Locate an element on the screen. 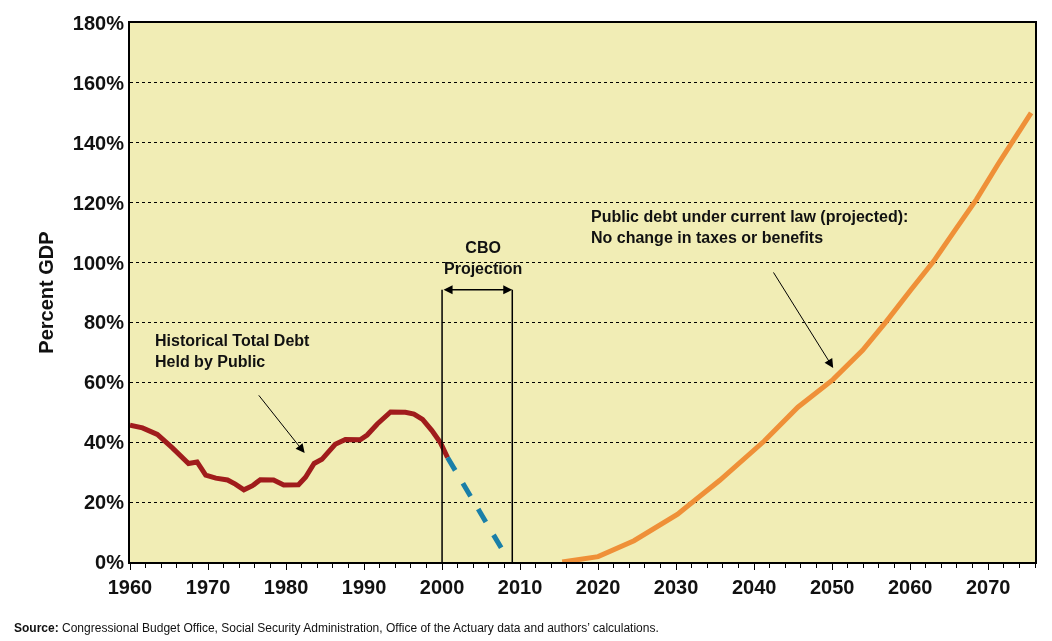 The width and height of the screenshot is (1052, 641). x-tick-label: 1980 is located at coordinates (286, 587).